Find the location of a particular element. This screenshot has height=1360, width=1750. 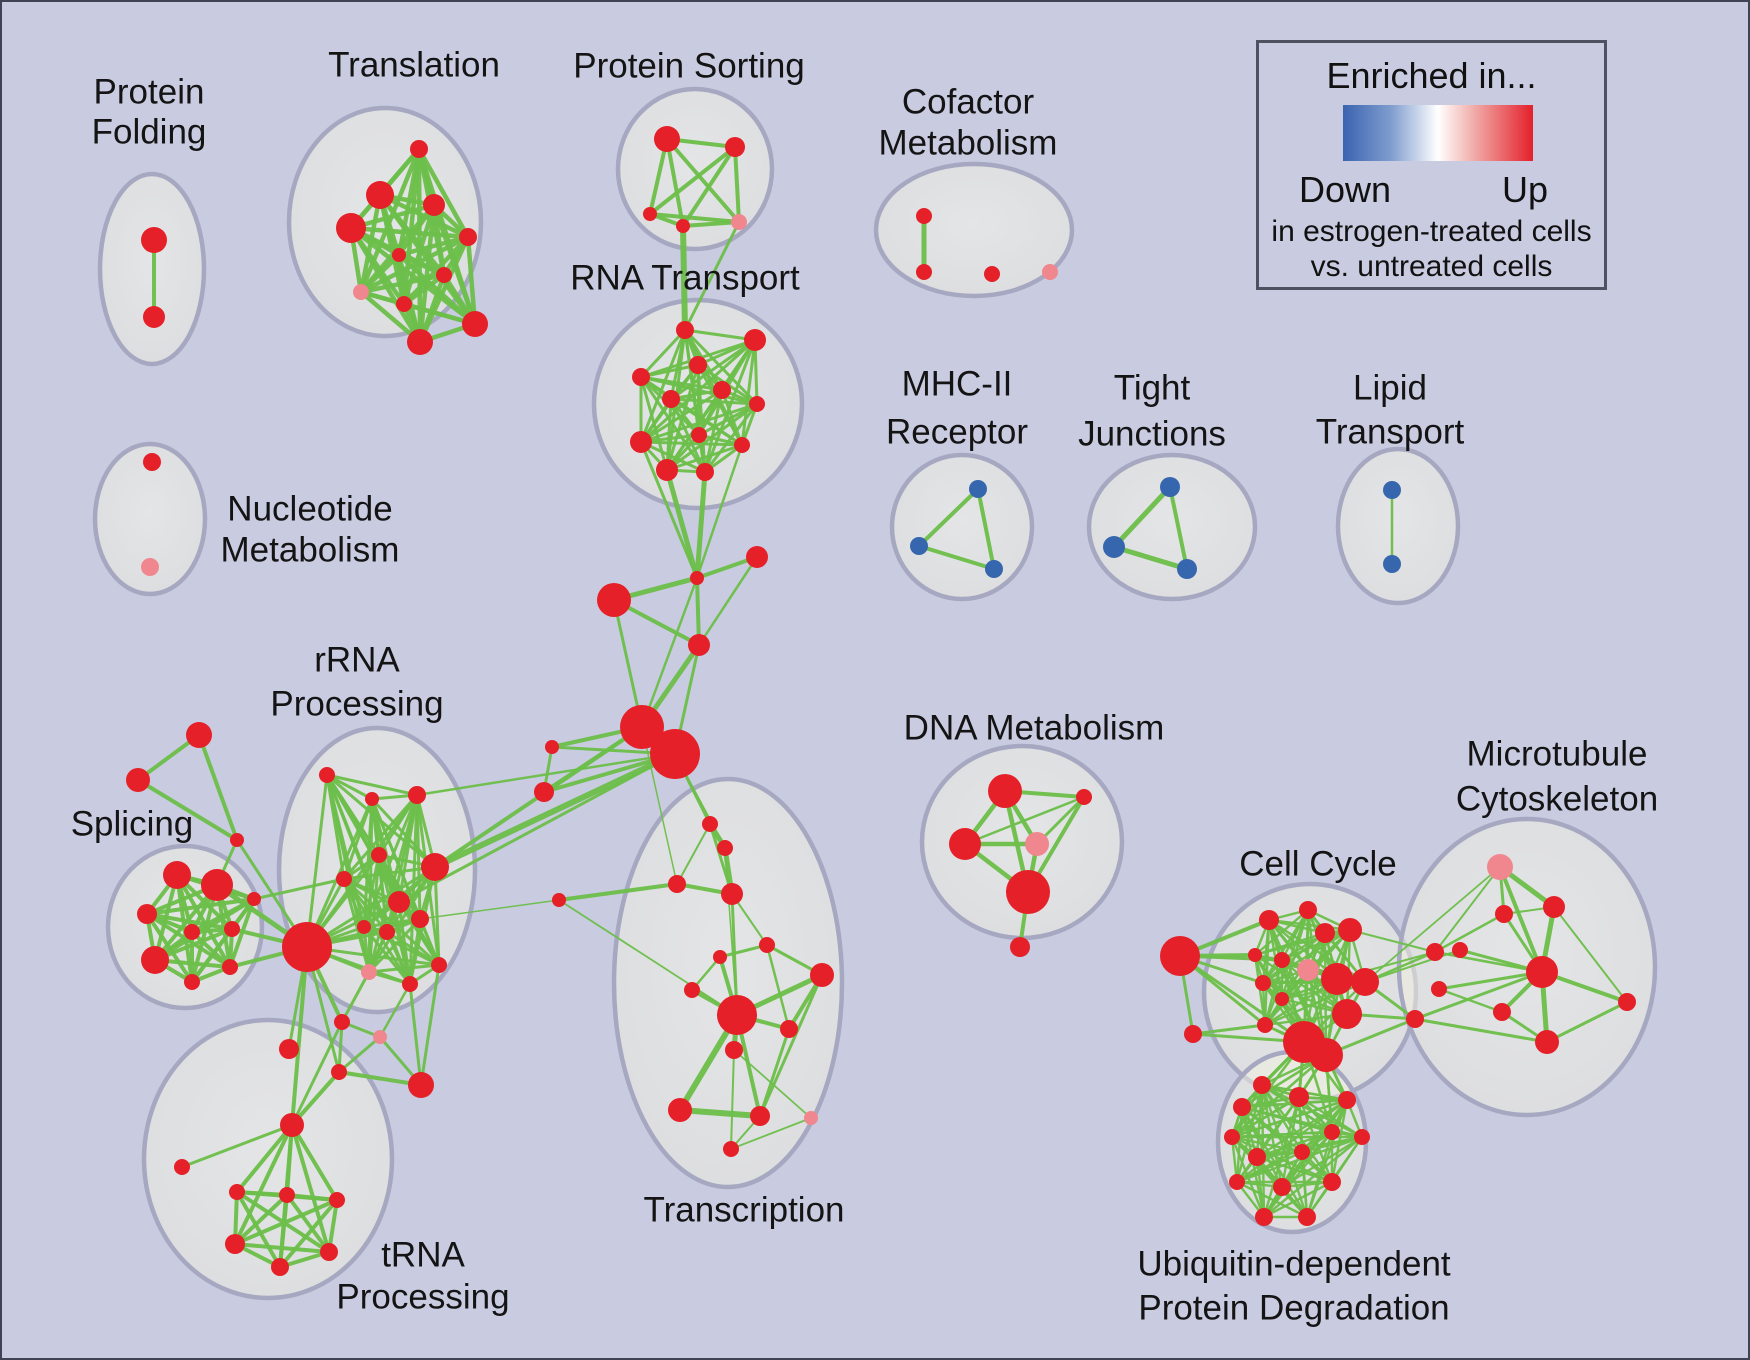

node-rr11 is located at coordinates (369, 972).